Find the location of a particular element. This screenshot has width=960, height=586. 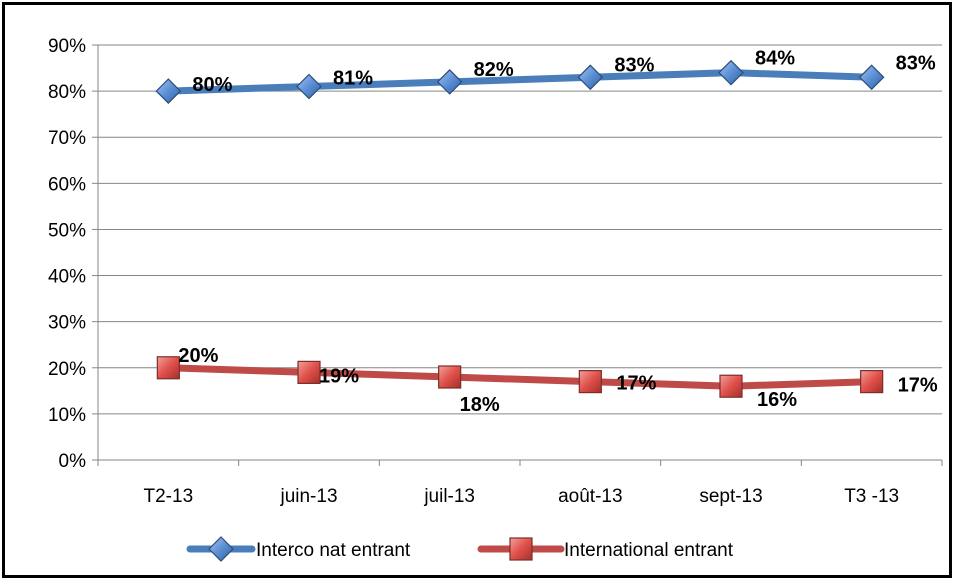

y-tick-label: 30% is located at coordinates (67, 323).